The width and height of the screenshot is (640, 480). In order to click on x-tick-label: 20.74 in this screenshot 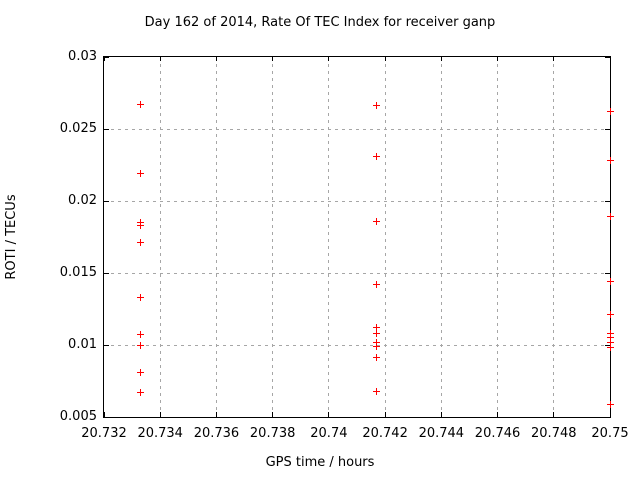, I will do `click(329, 433)`.